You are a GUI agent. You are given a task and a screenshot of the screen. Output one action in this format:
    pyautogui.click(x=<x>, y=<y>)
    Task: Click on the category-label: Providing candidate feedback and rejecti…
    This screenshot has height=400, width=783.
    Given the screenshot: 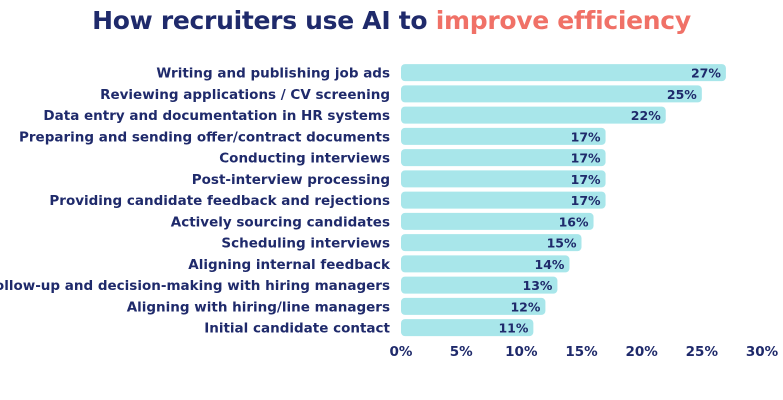 What is the action you would take?
    pyautogui.click(x=219, y=201)
    